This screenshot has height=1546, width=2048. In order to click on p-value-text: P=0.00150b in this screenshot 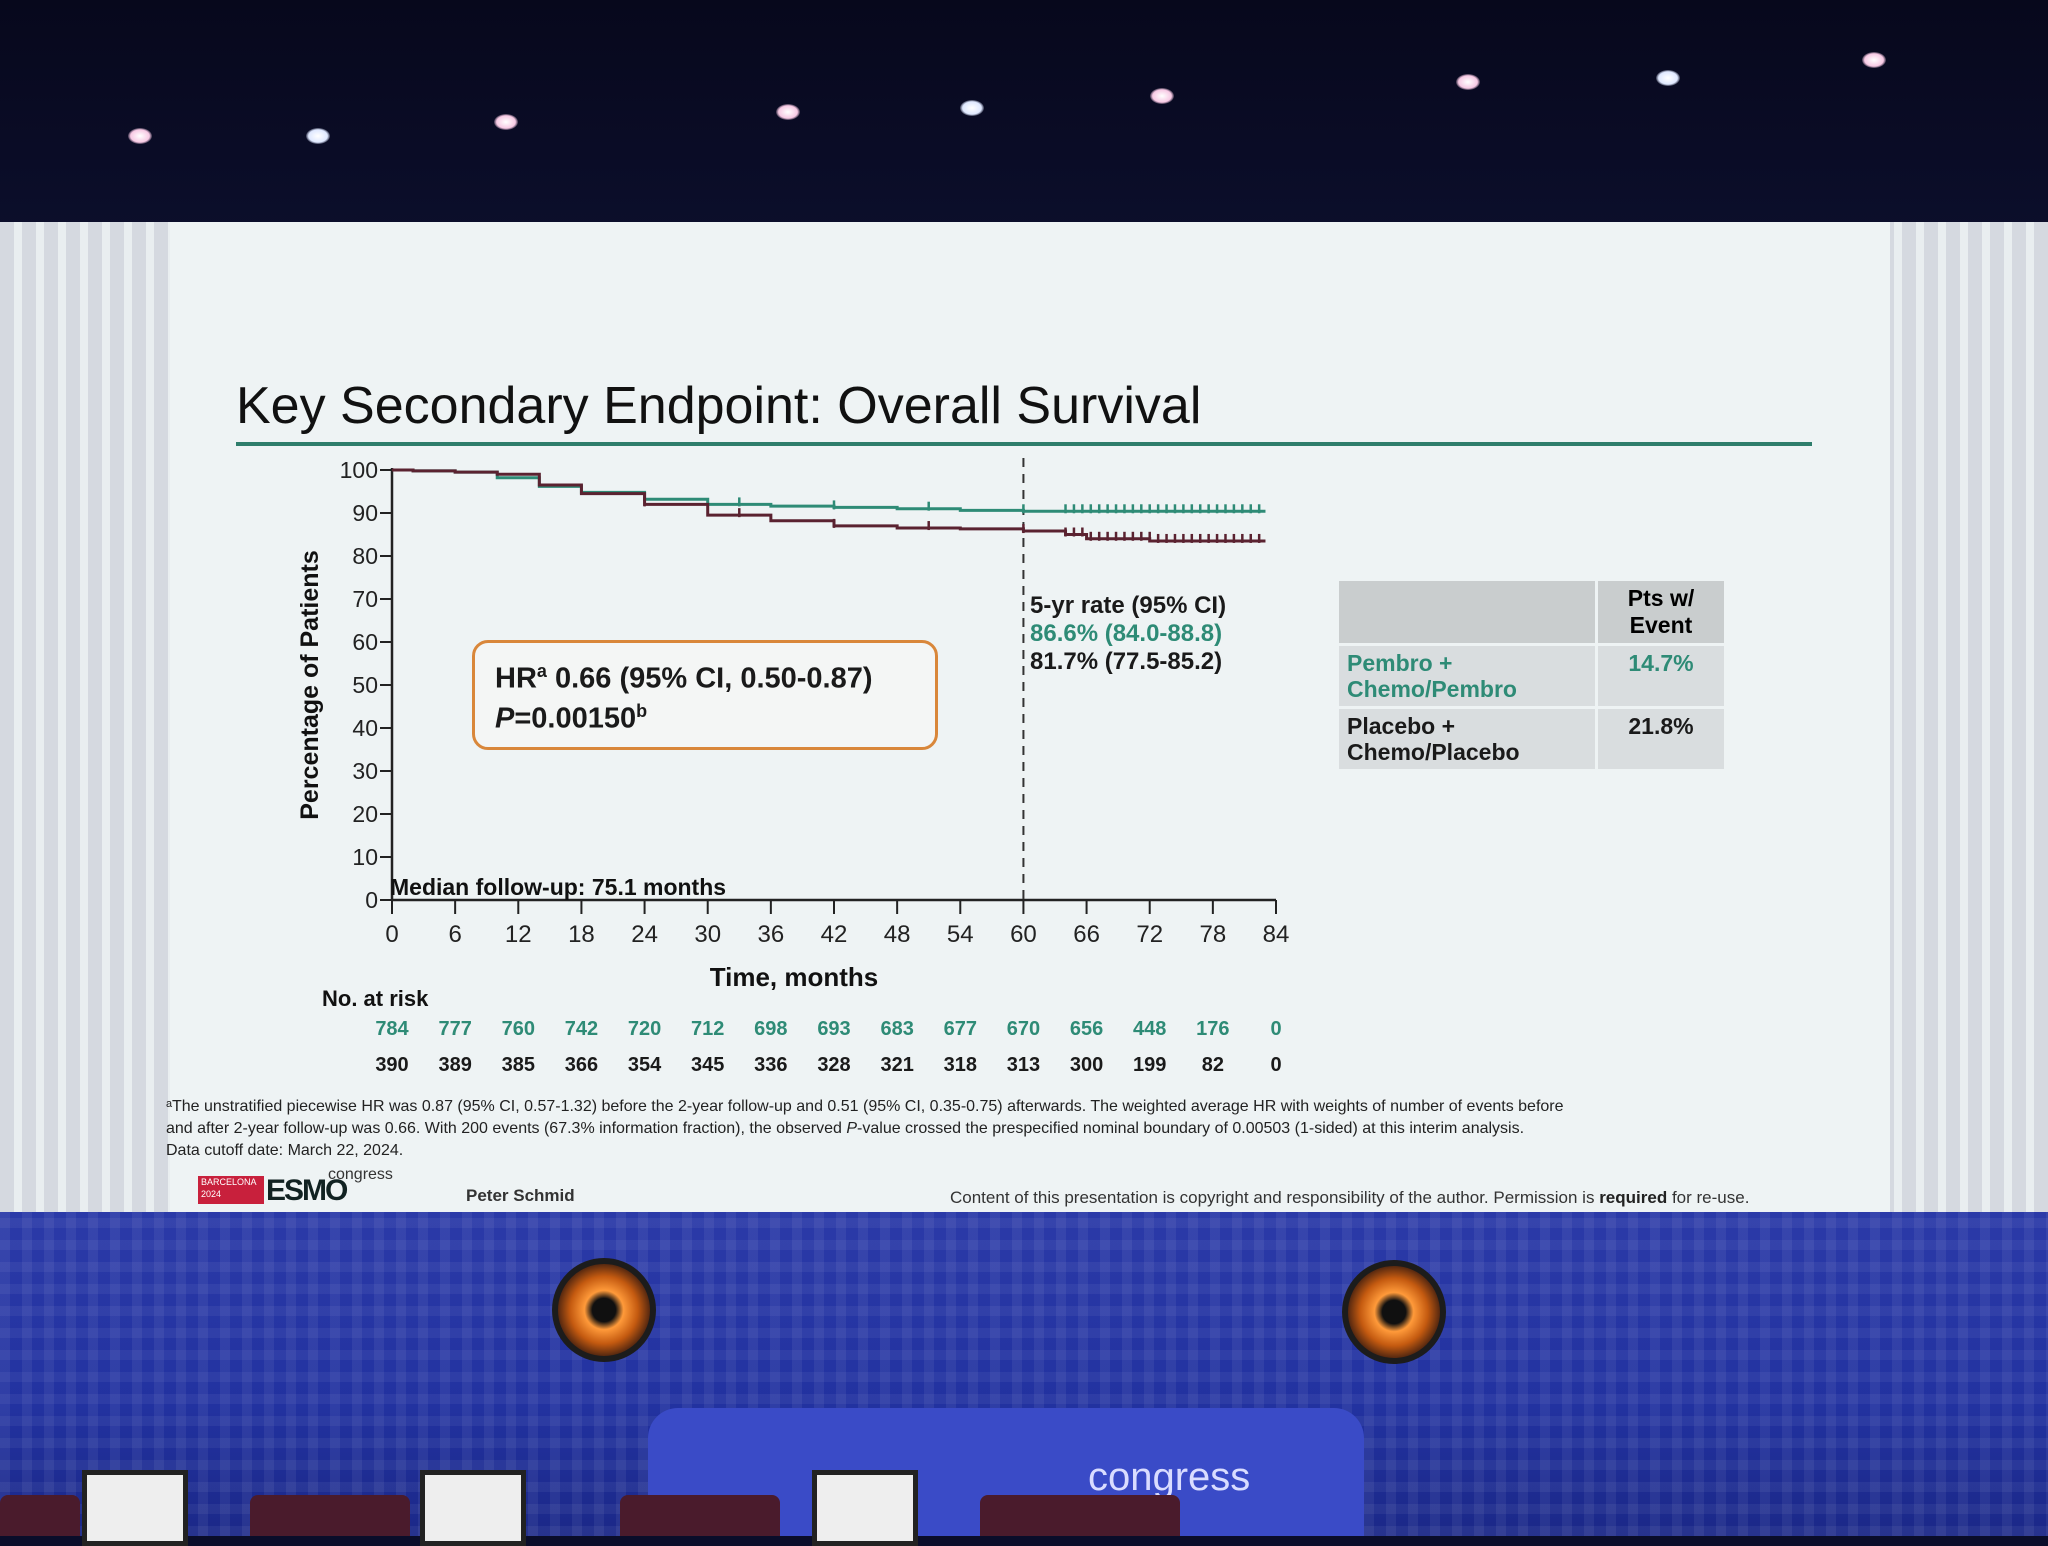, I will do `click(571, 718)`.